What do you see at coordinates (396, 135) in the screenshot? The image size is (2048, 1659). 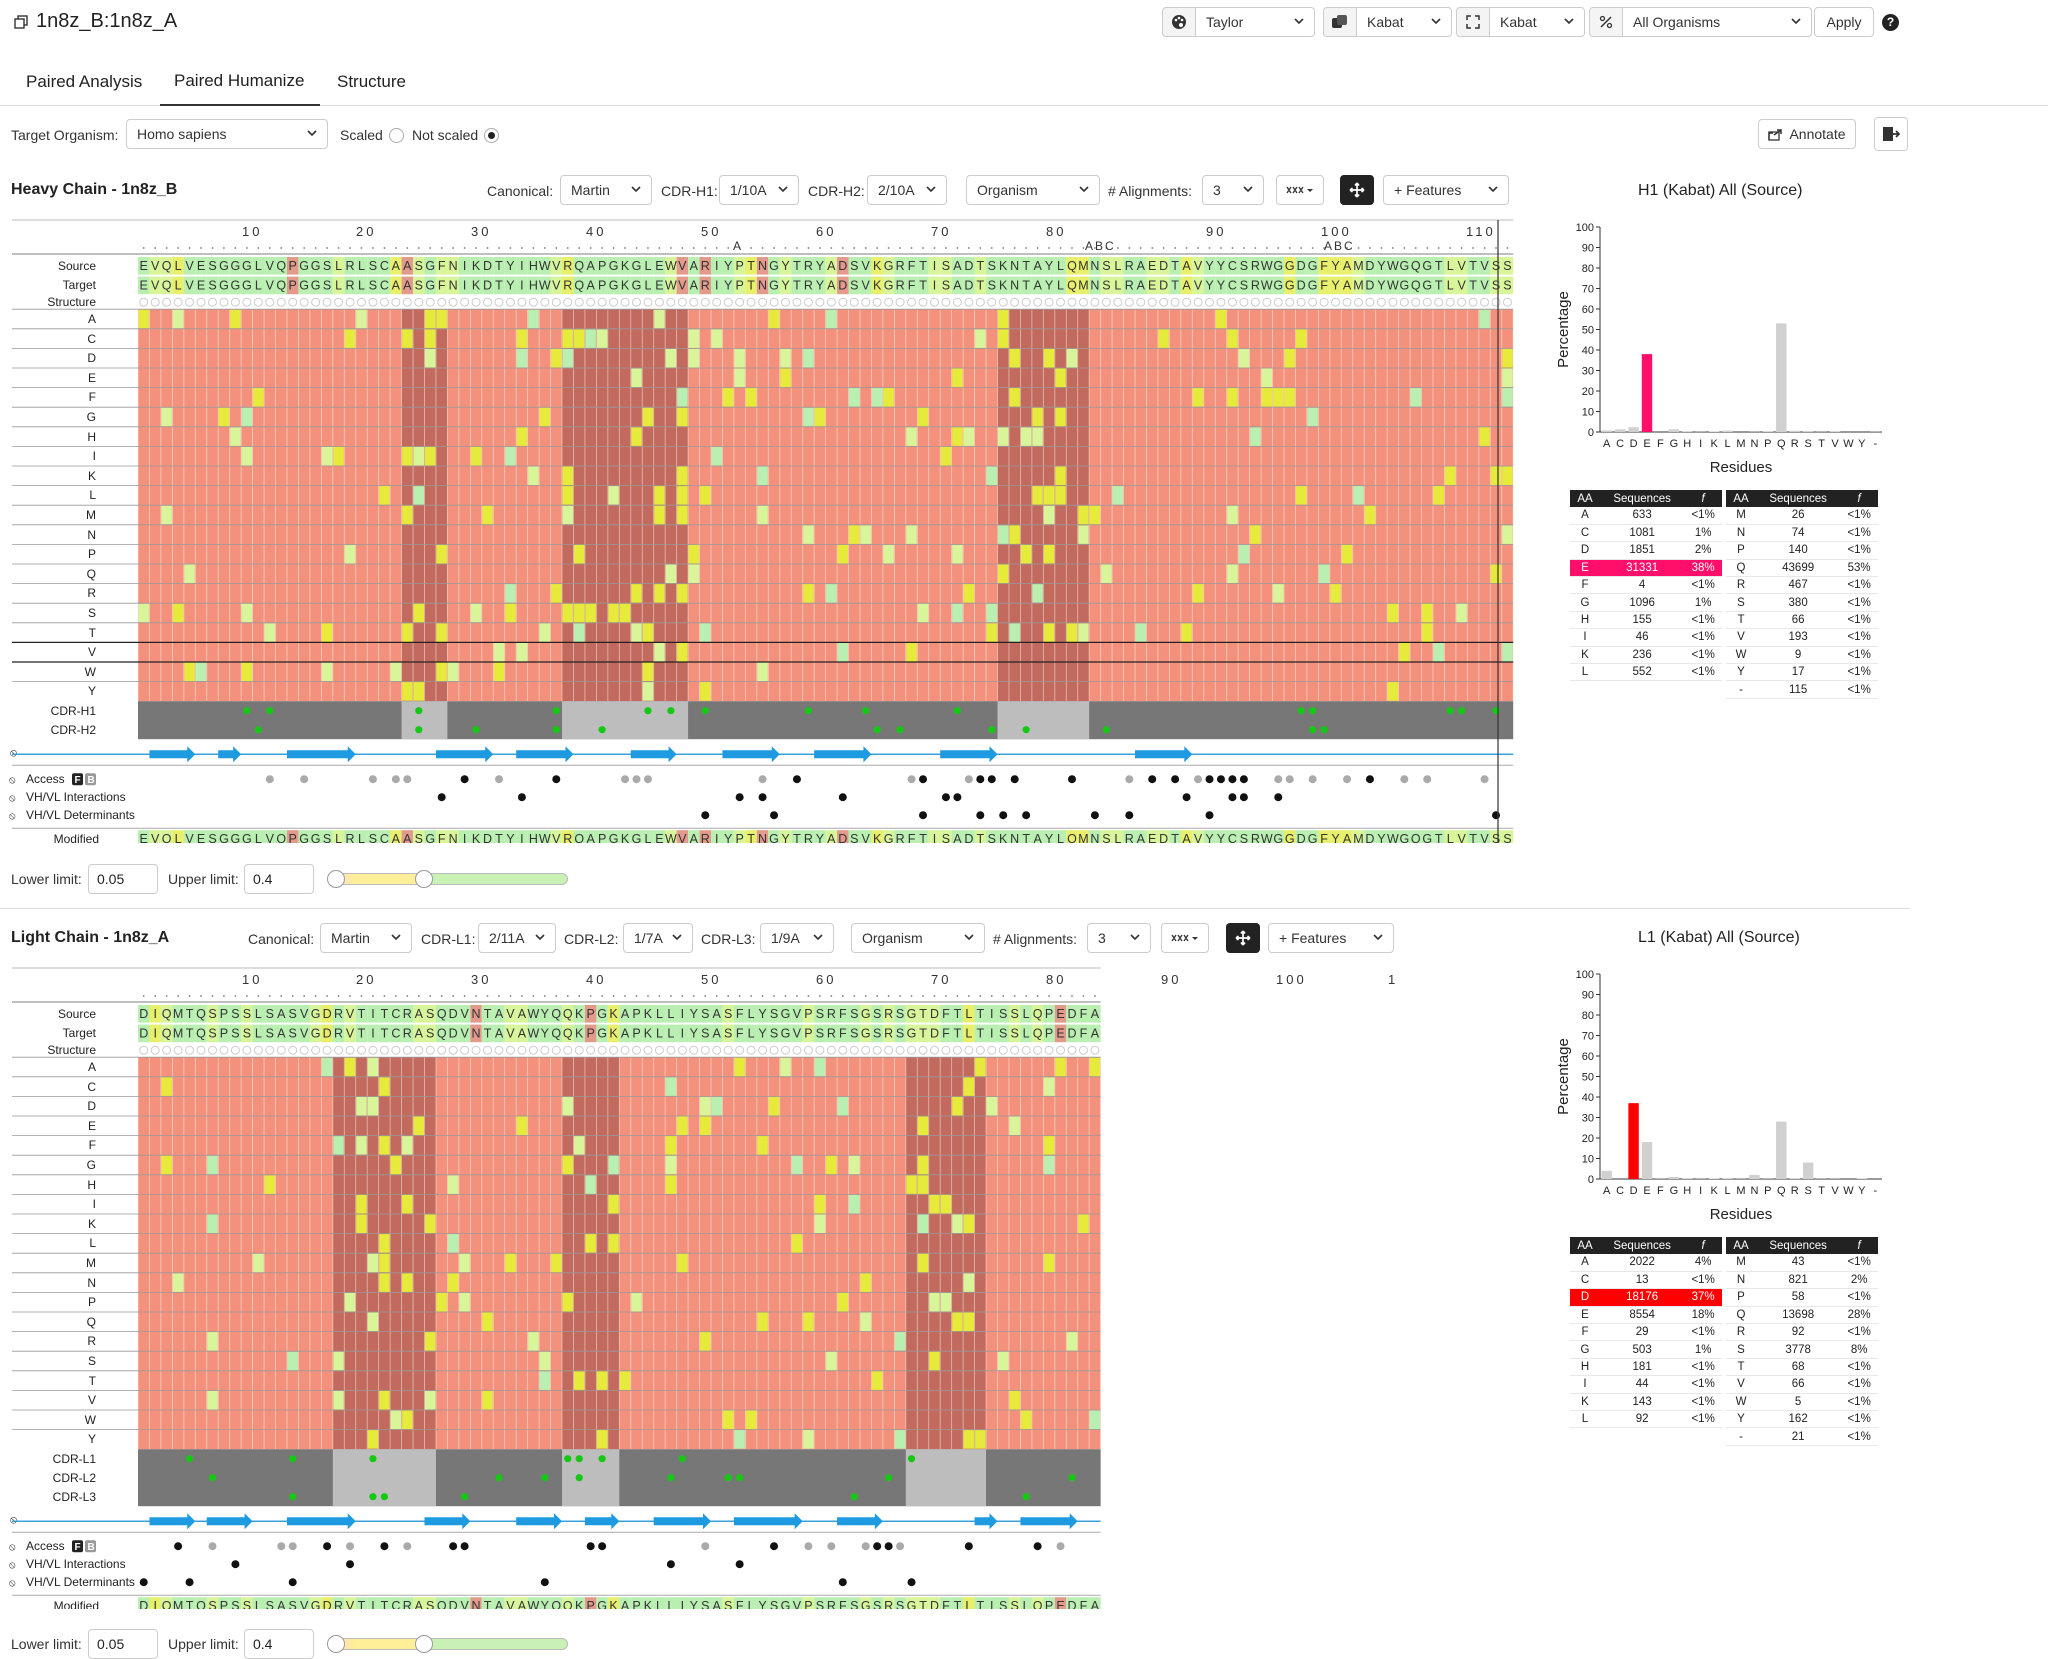 I see `scaled-radio` at bounding box center [396, 135].